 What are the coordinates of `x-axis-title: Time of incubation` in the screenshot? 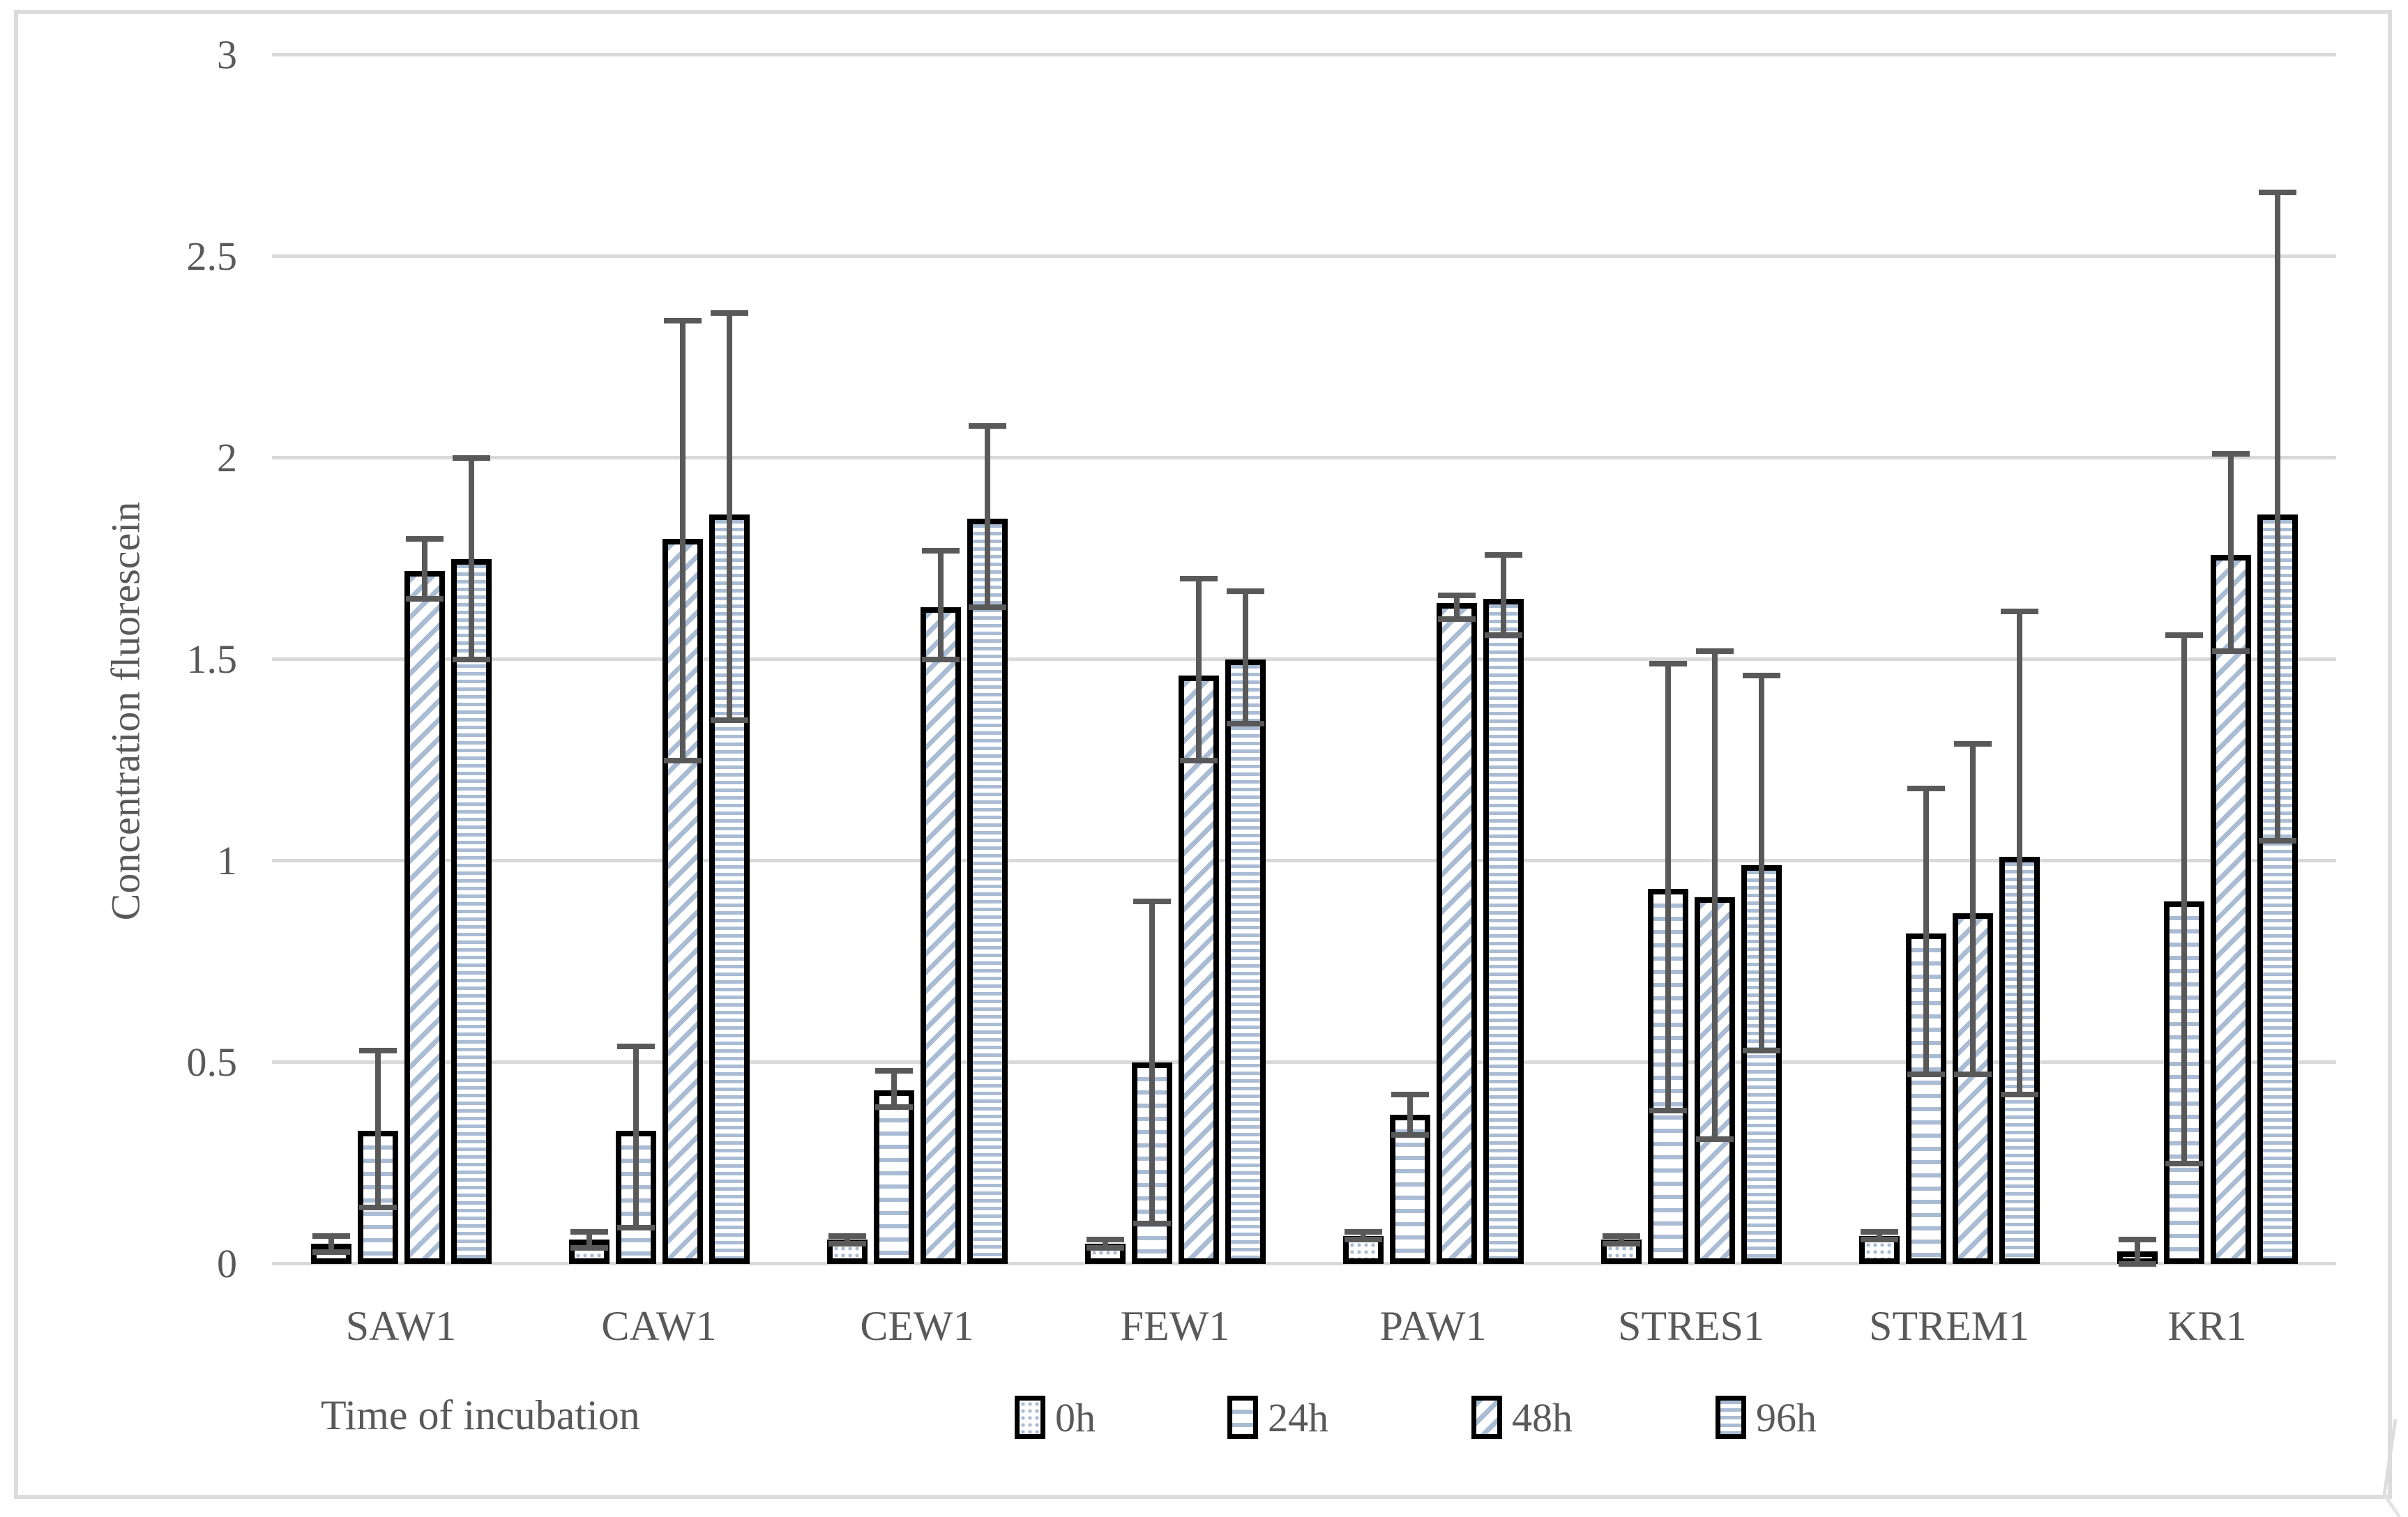 It's located at (480, 1415).